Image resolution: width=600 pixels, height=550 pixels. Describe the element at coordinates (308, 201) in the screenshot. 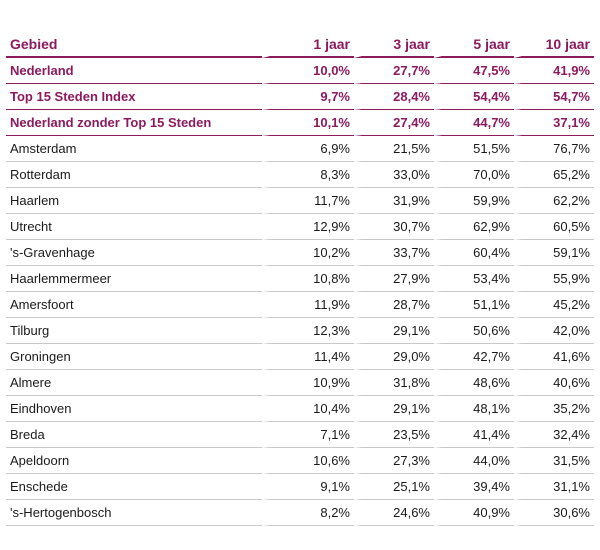

I see `row-value: 11,7%` at that location.